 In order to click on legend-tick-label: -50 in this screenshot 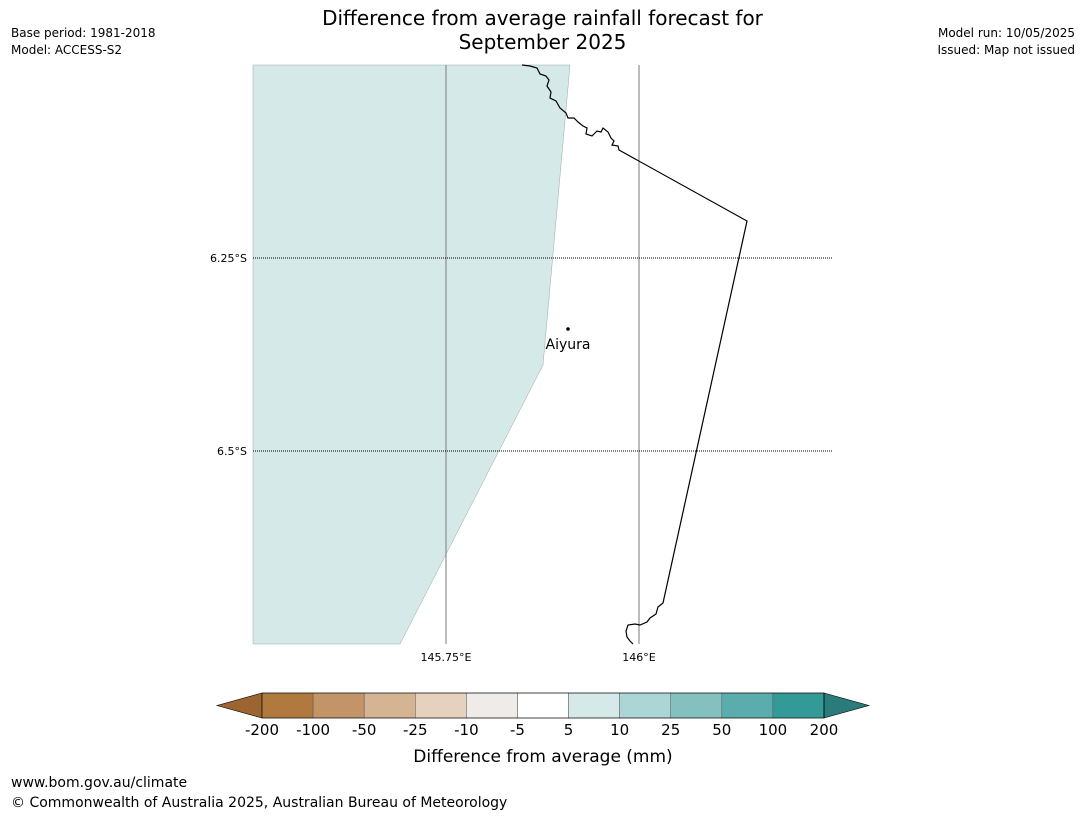, I will do `click(364, 730)`.